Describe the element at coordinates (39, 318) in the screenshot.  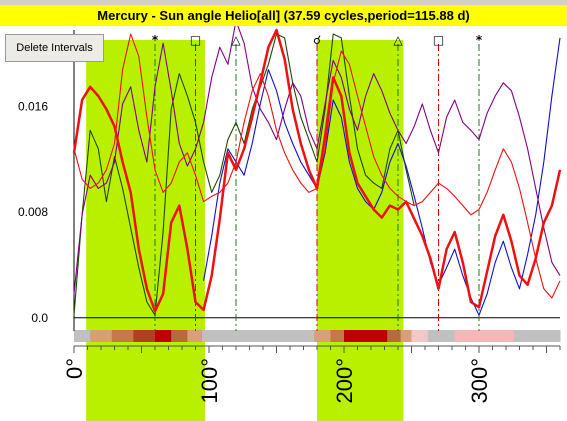
I see `y-tick-label: 0.0` at that location.